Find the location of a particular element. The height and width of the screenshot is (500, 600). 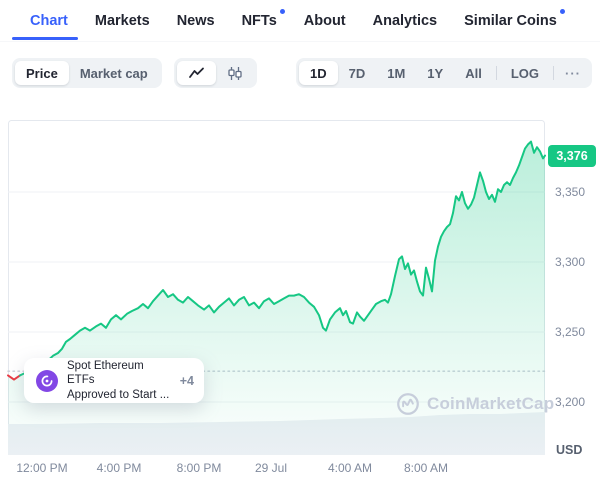

tab-markets: Markets is located at coordinates (122, 20).